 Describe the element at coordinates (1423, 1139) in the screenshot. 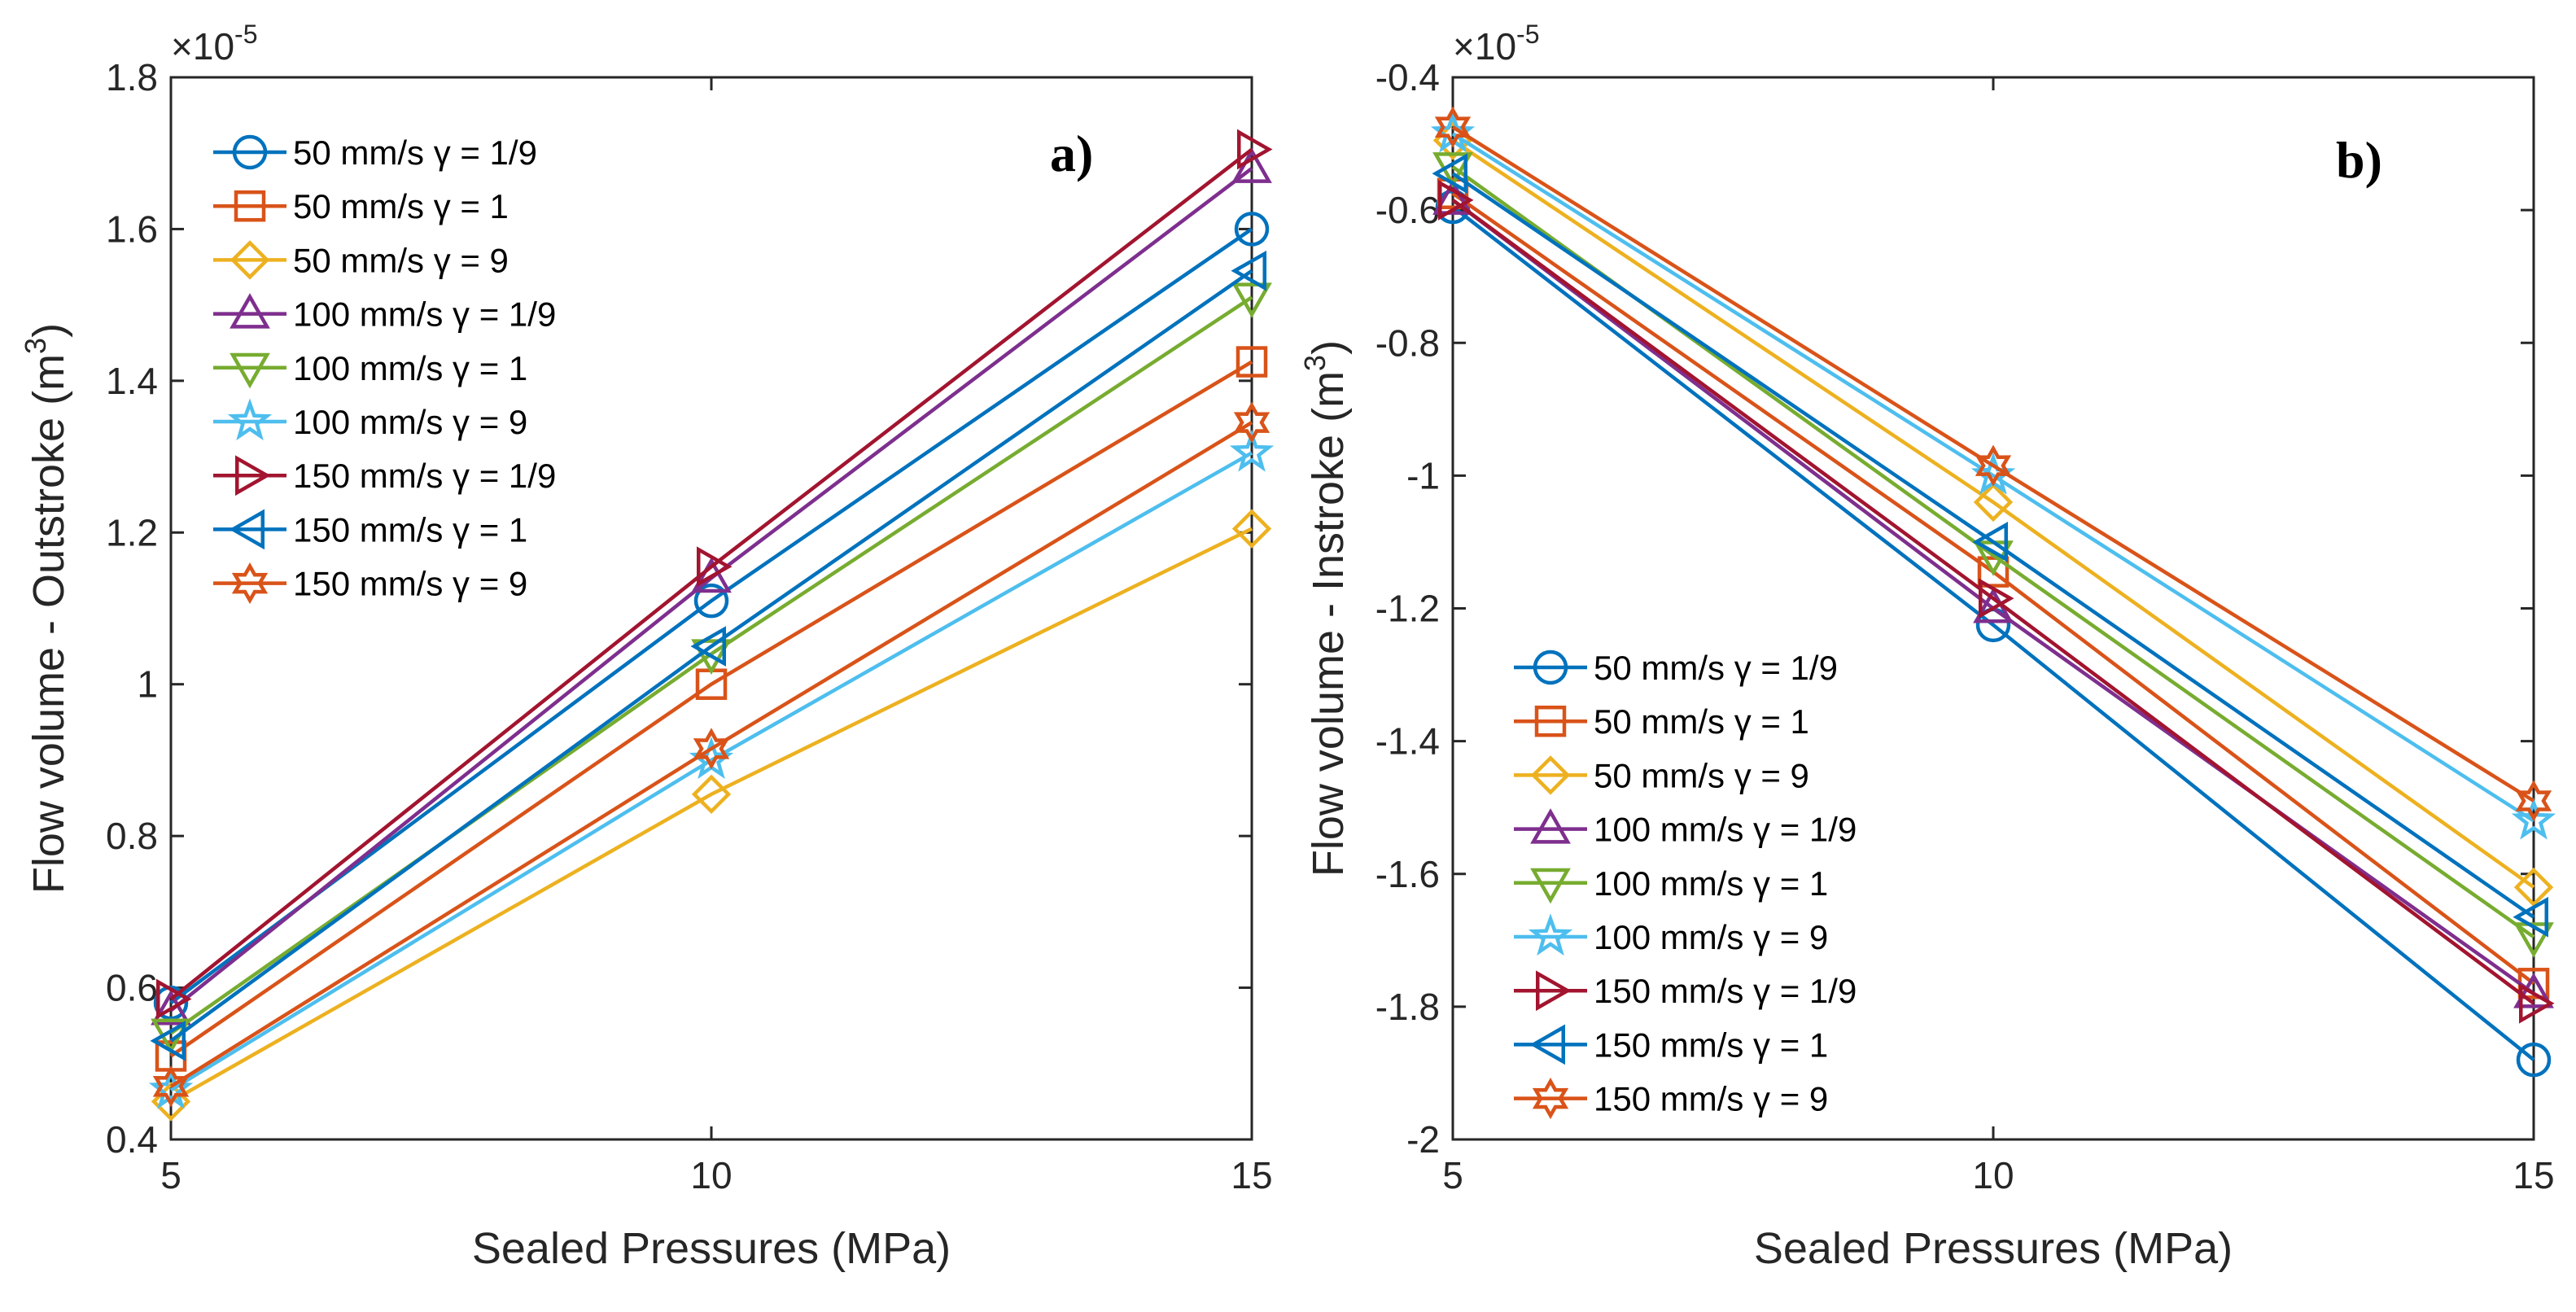

I see `y-tick-label: -2` at that location.